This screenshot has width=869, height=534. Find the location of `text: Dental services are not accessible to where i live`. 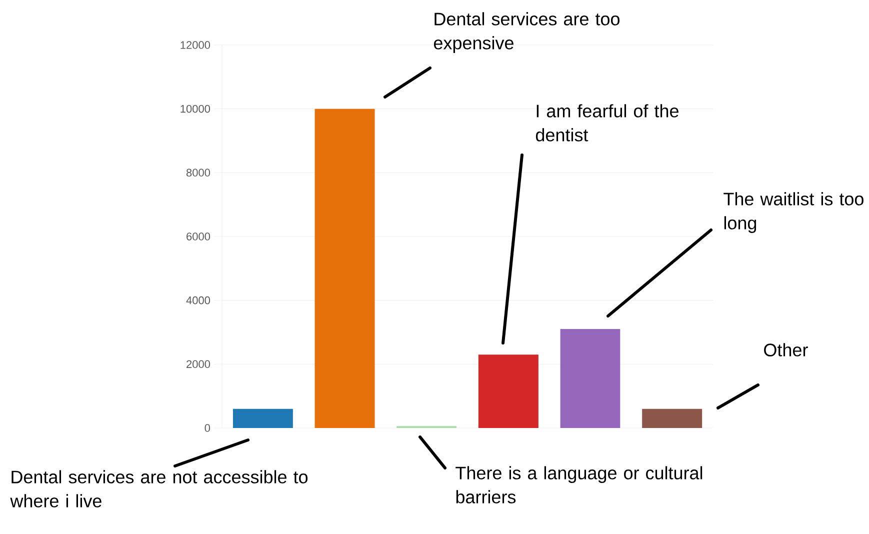

text: Dental services are not accessible to where i live is located at coordinates (159, 489).